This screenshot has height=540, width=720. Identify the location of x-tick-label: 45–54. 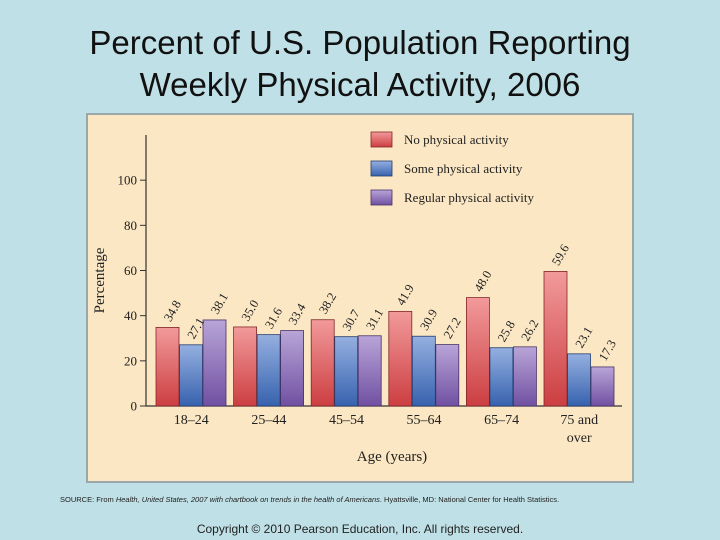
(346, 420).